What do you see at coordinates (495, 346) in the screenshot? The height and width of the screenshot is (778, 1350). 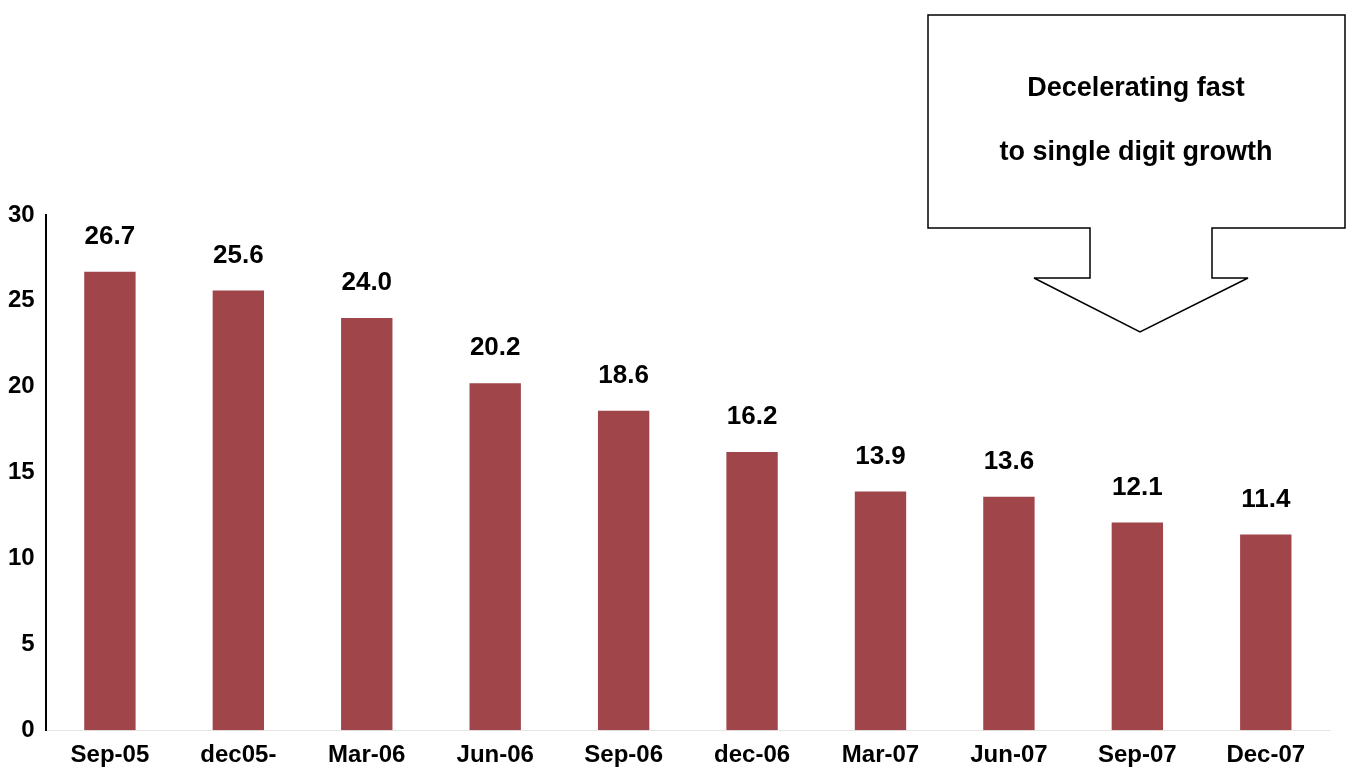 I see `data-label: 20.2` at bounding box center [495, 346].